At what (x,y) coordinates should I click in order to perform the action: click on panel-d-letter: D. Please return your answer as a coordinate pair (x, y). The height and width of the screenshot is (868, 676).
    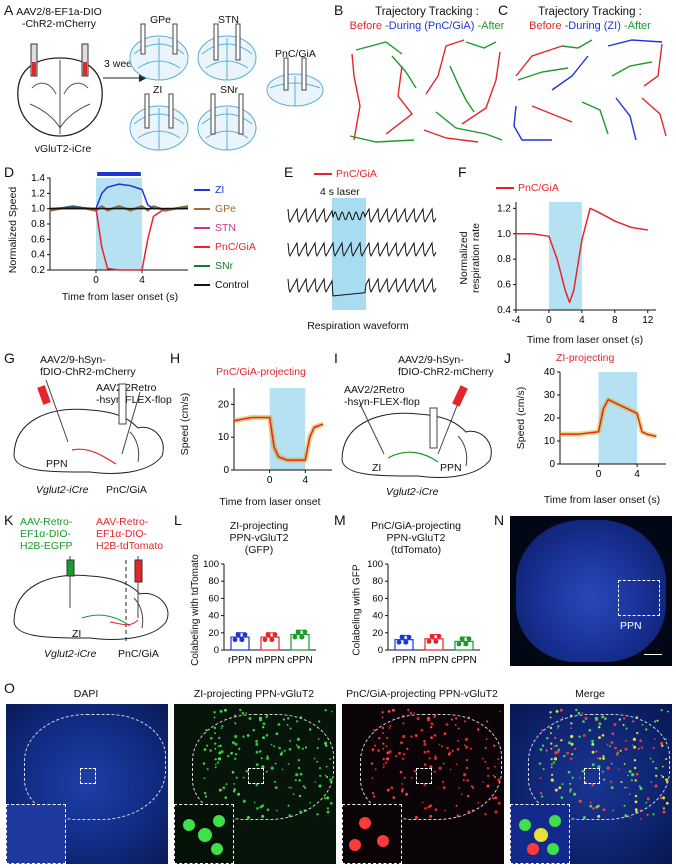
    Looking at the image, I should click on (9, 172).